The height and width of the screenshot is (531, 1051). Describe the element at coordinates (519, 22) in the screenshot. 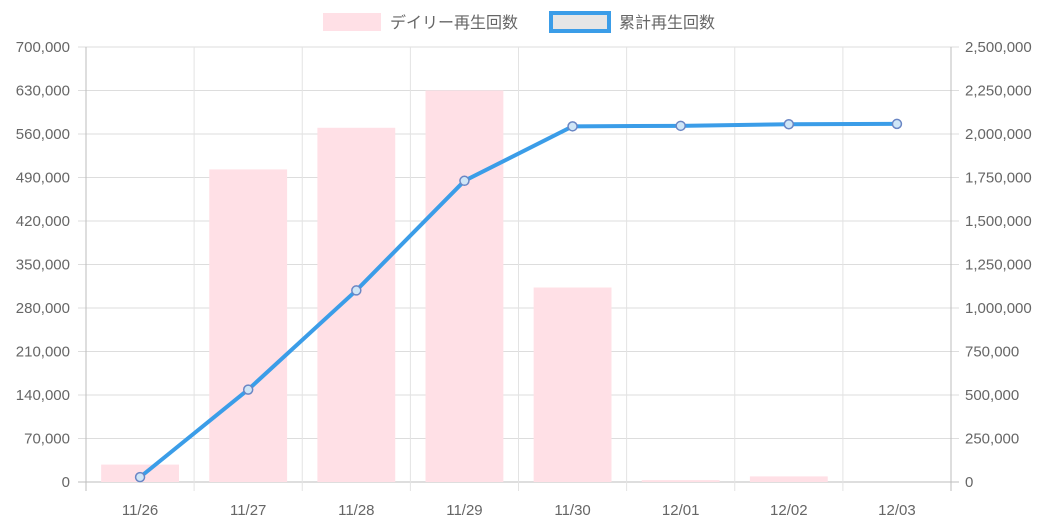

I see `legend: デイリー再生回数 累計再生回数` at that location.